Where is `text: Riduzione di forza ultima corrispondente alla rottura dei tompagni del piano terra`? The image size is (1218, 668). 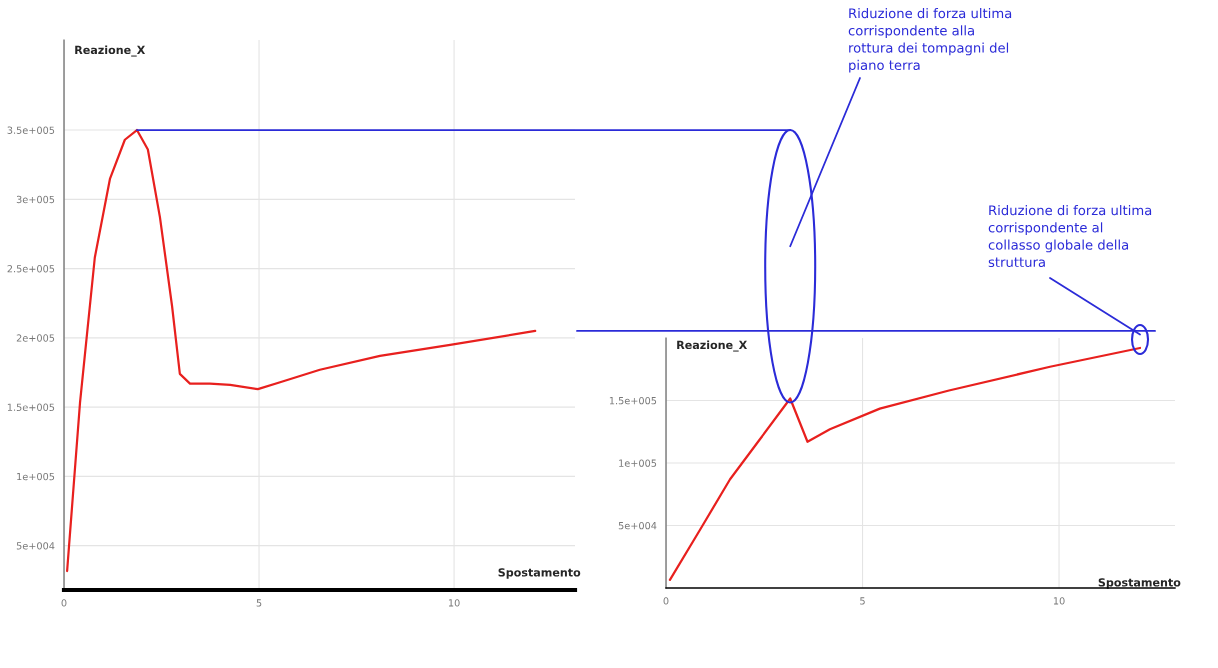 text: Riduzione di forza ultima corrispondente alla rottura dei tompagni del piano terra is located at coordinates (930, 40).